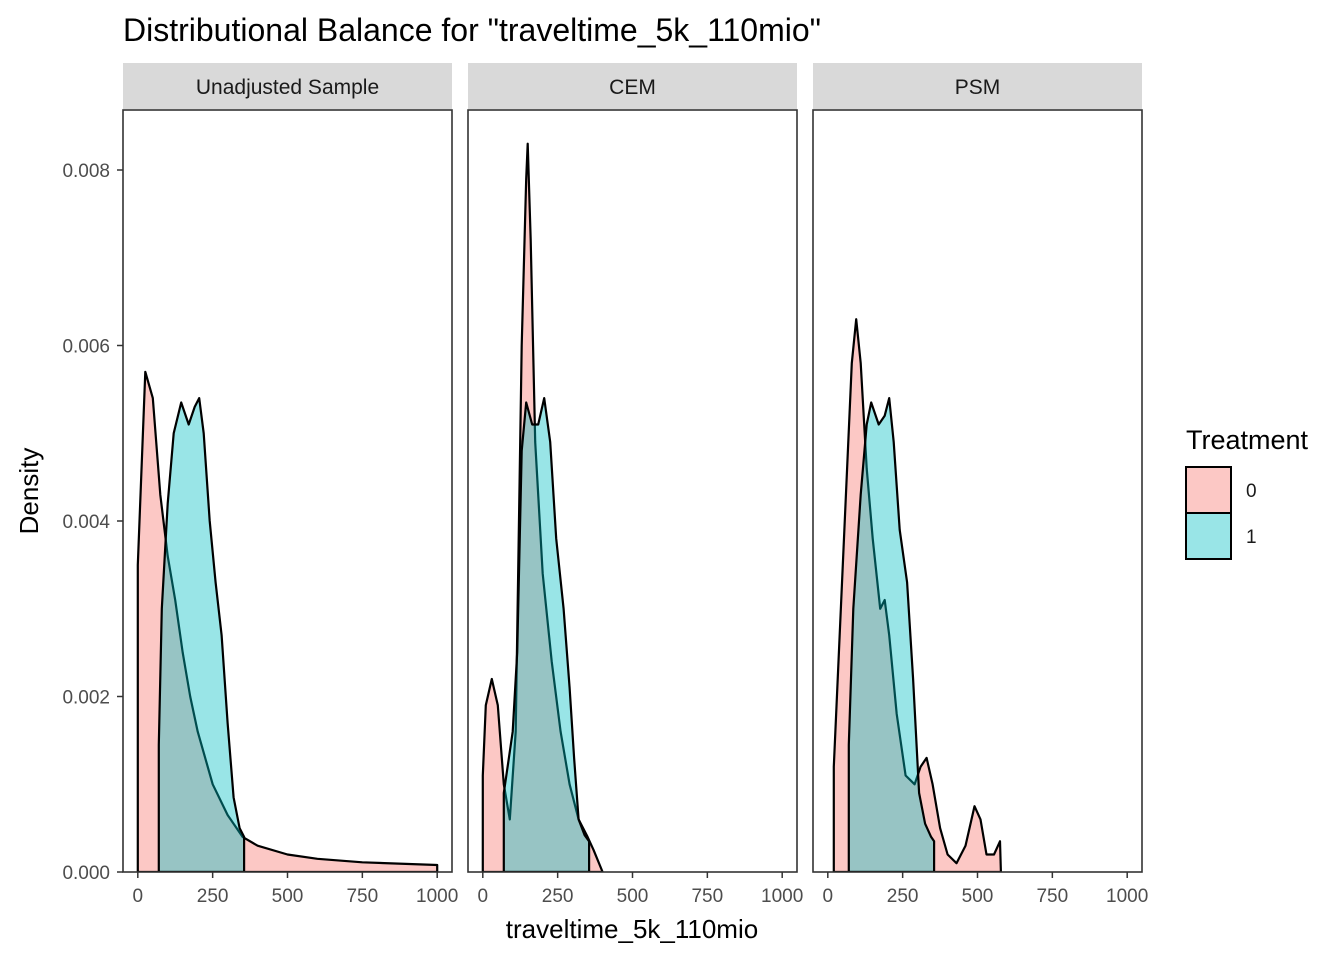 This screenshot has width=1344, height=960. I want to click on legend-title: Treatment, so click(1247, 440).